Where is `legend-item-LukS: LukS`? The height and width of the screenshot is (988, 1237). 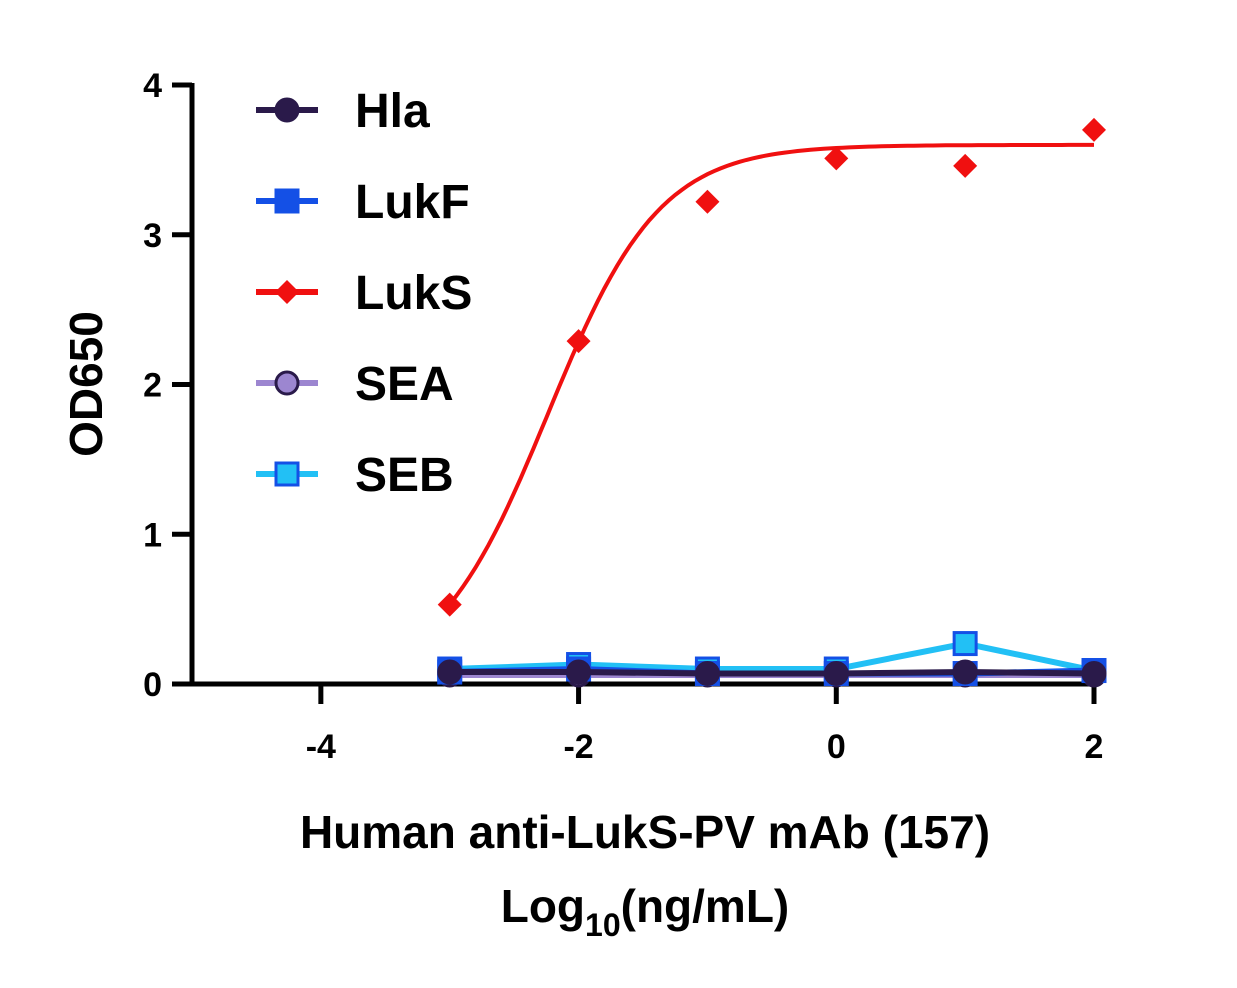
legend-item-LukS: LukS is located at coordinates (364, 293).